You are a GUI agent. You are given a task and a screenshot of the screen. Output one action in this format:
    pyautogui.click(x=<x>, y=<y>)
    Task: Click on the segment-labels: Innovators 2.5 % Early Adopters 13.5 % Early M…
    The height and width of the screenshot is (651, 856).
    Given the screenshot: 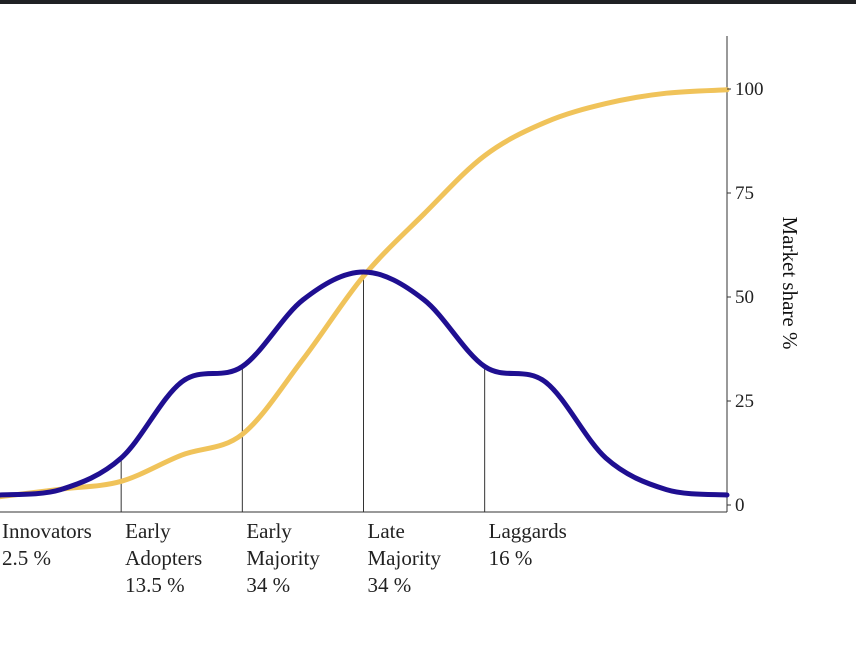 What is the action you would take?
    pyautogui.click(x=284, y=558)
    